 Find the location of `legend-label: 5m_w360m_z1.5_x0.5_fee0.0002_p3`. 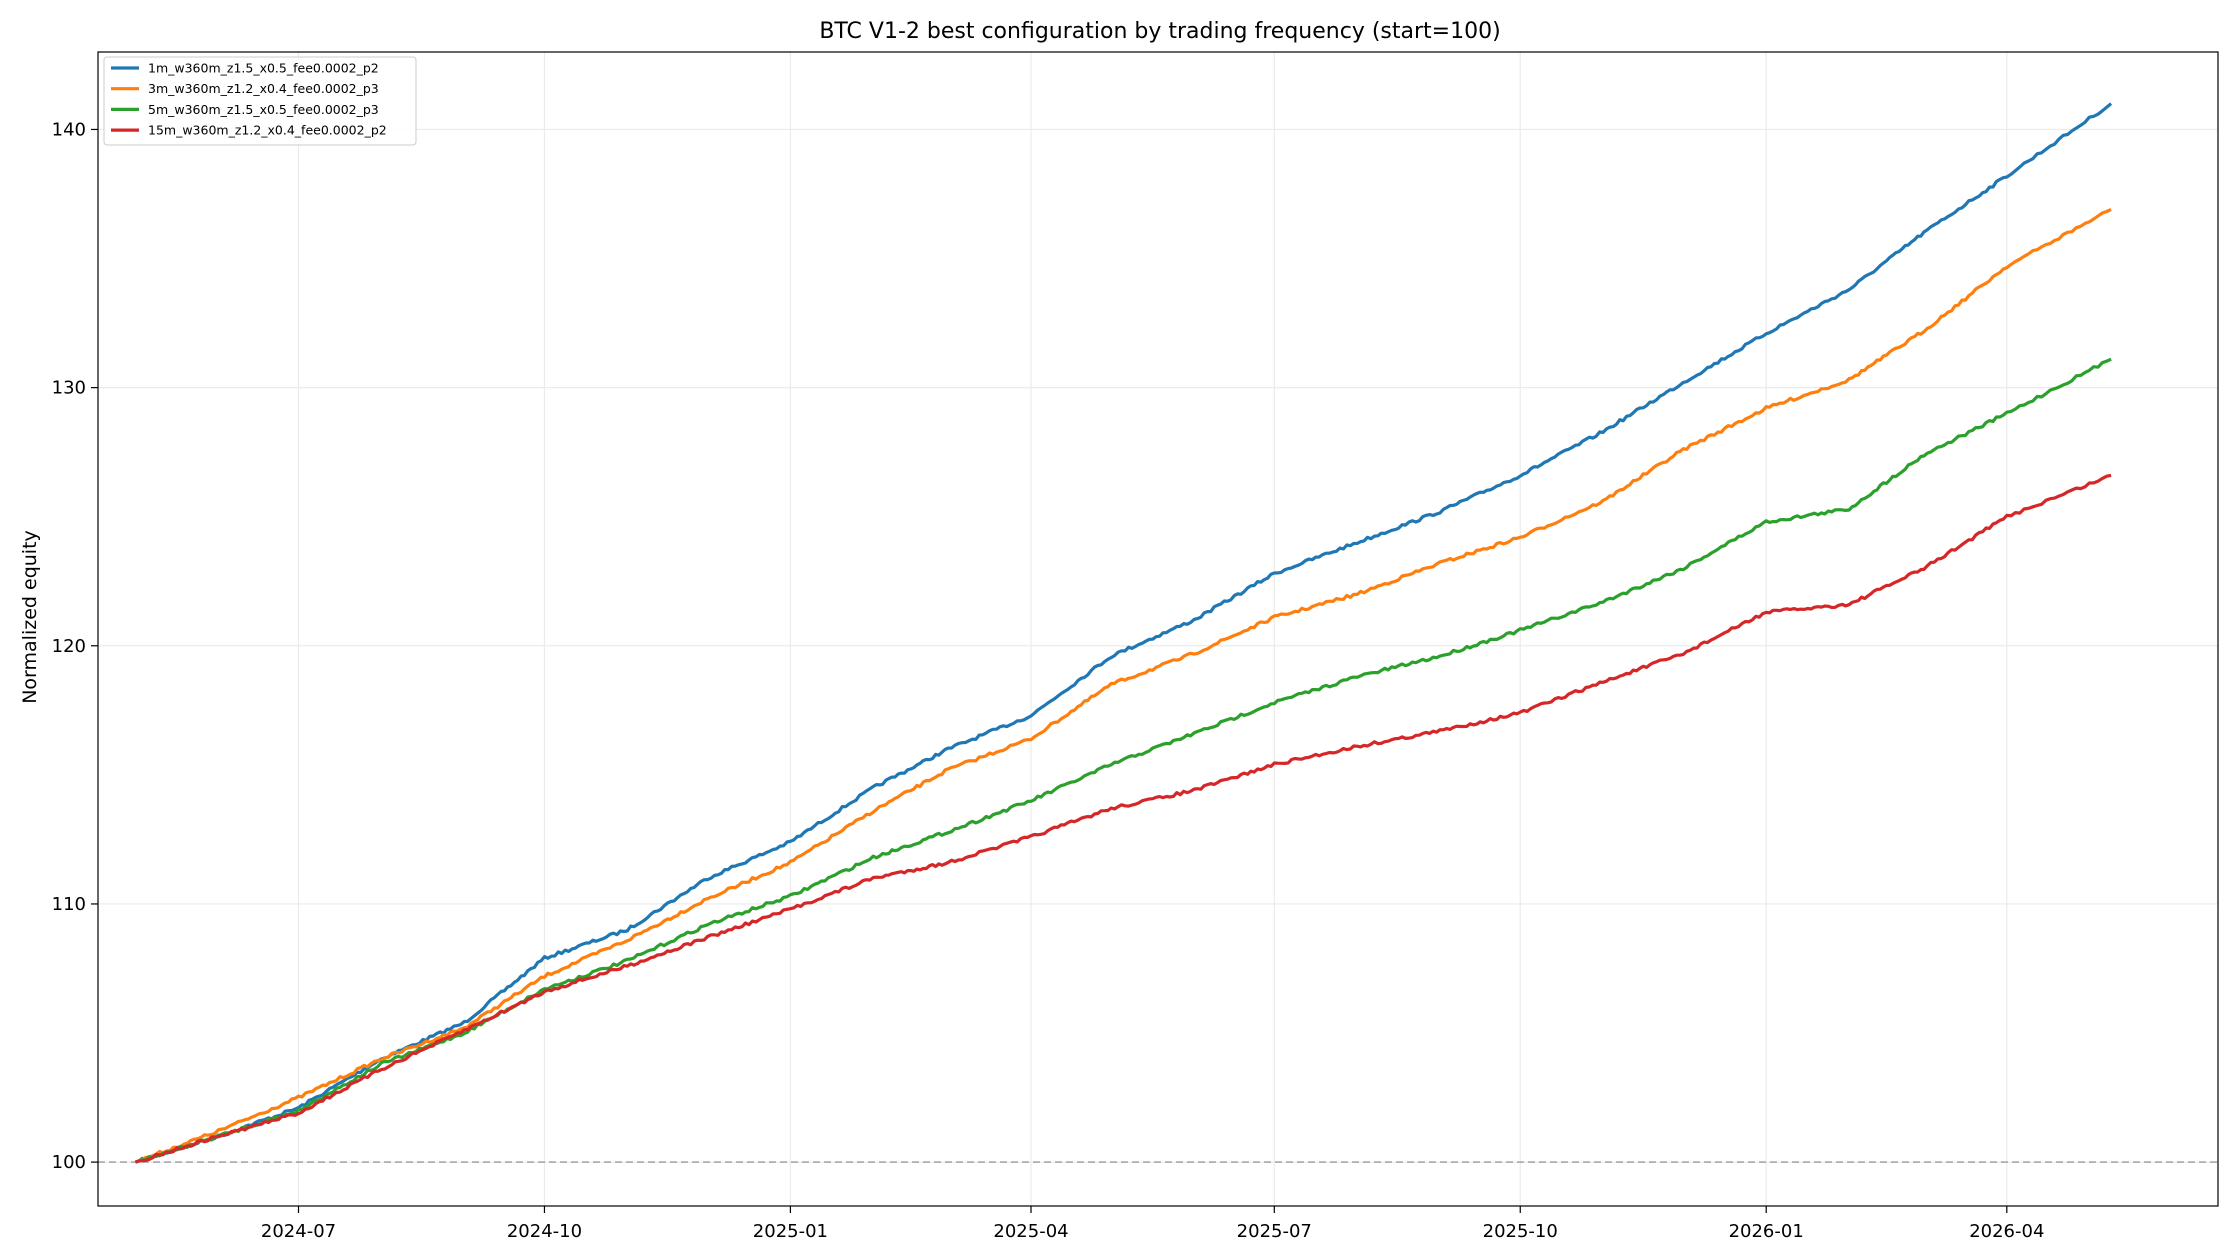

legend-label: 5m_w360m_z1.5_x0.5_fee0.0002_p3 is located at coordinates (263, 109).